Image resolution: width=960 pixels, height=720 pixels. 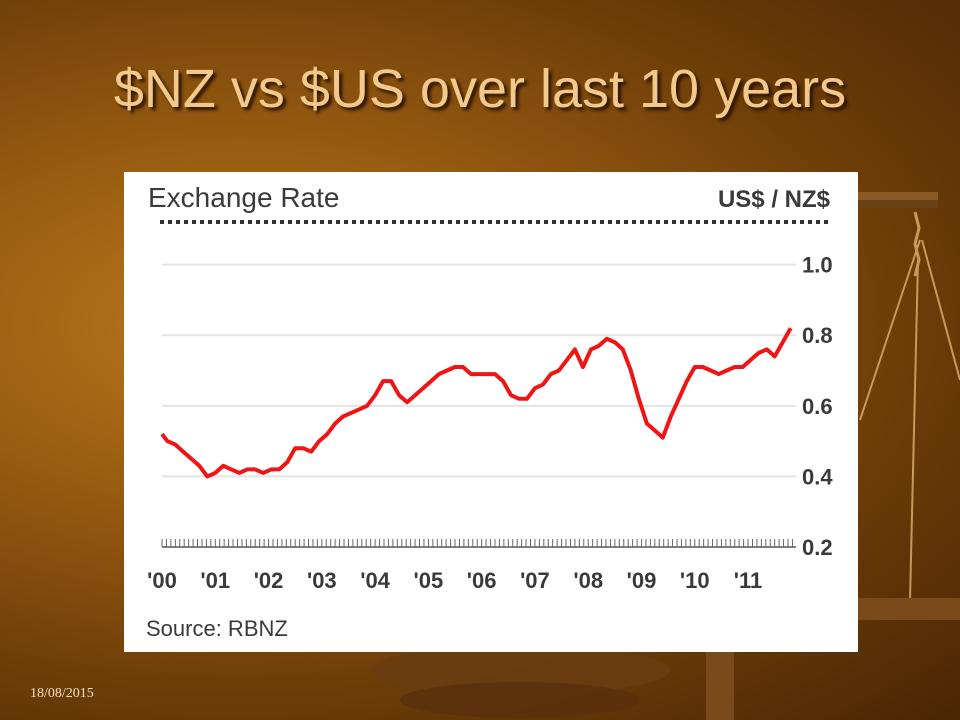 I want to click on x-tick-label: '04, so click(x=375, y=580).